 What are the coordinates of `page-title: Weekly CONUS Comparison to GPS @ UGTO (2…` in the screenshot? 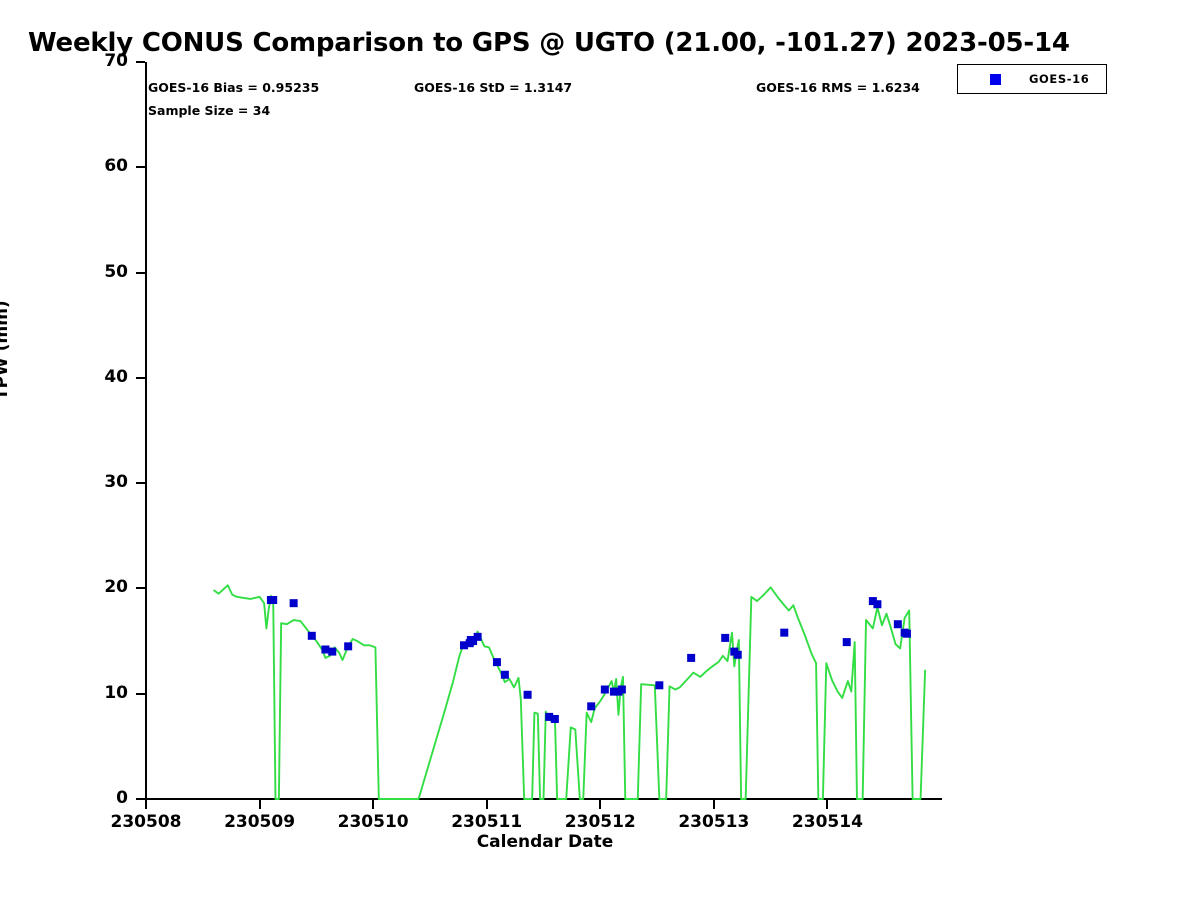 It's located at (549, 43).